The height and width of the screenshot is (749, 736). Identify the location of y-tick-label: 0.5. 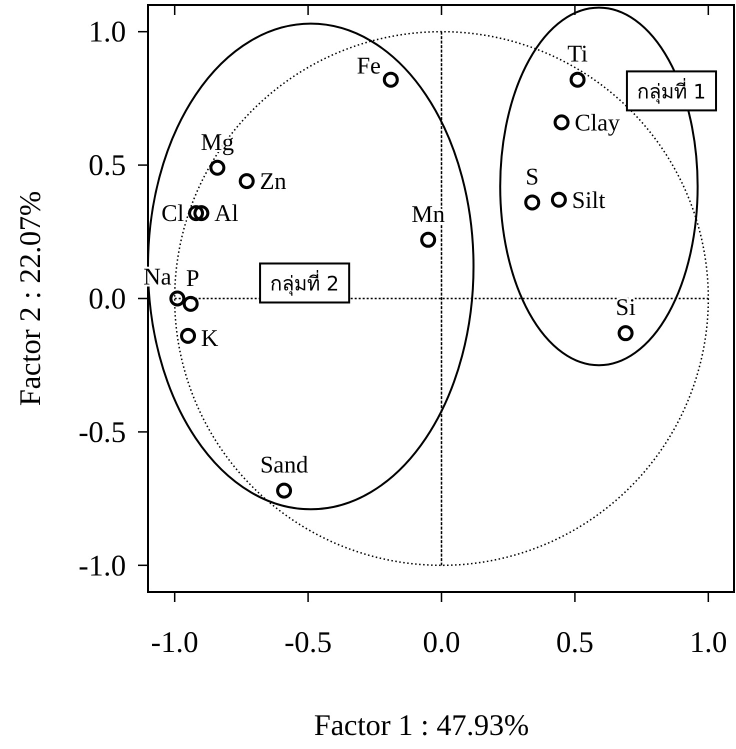
(107, 165).